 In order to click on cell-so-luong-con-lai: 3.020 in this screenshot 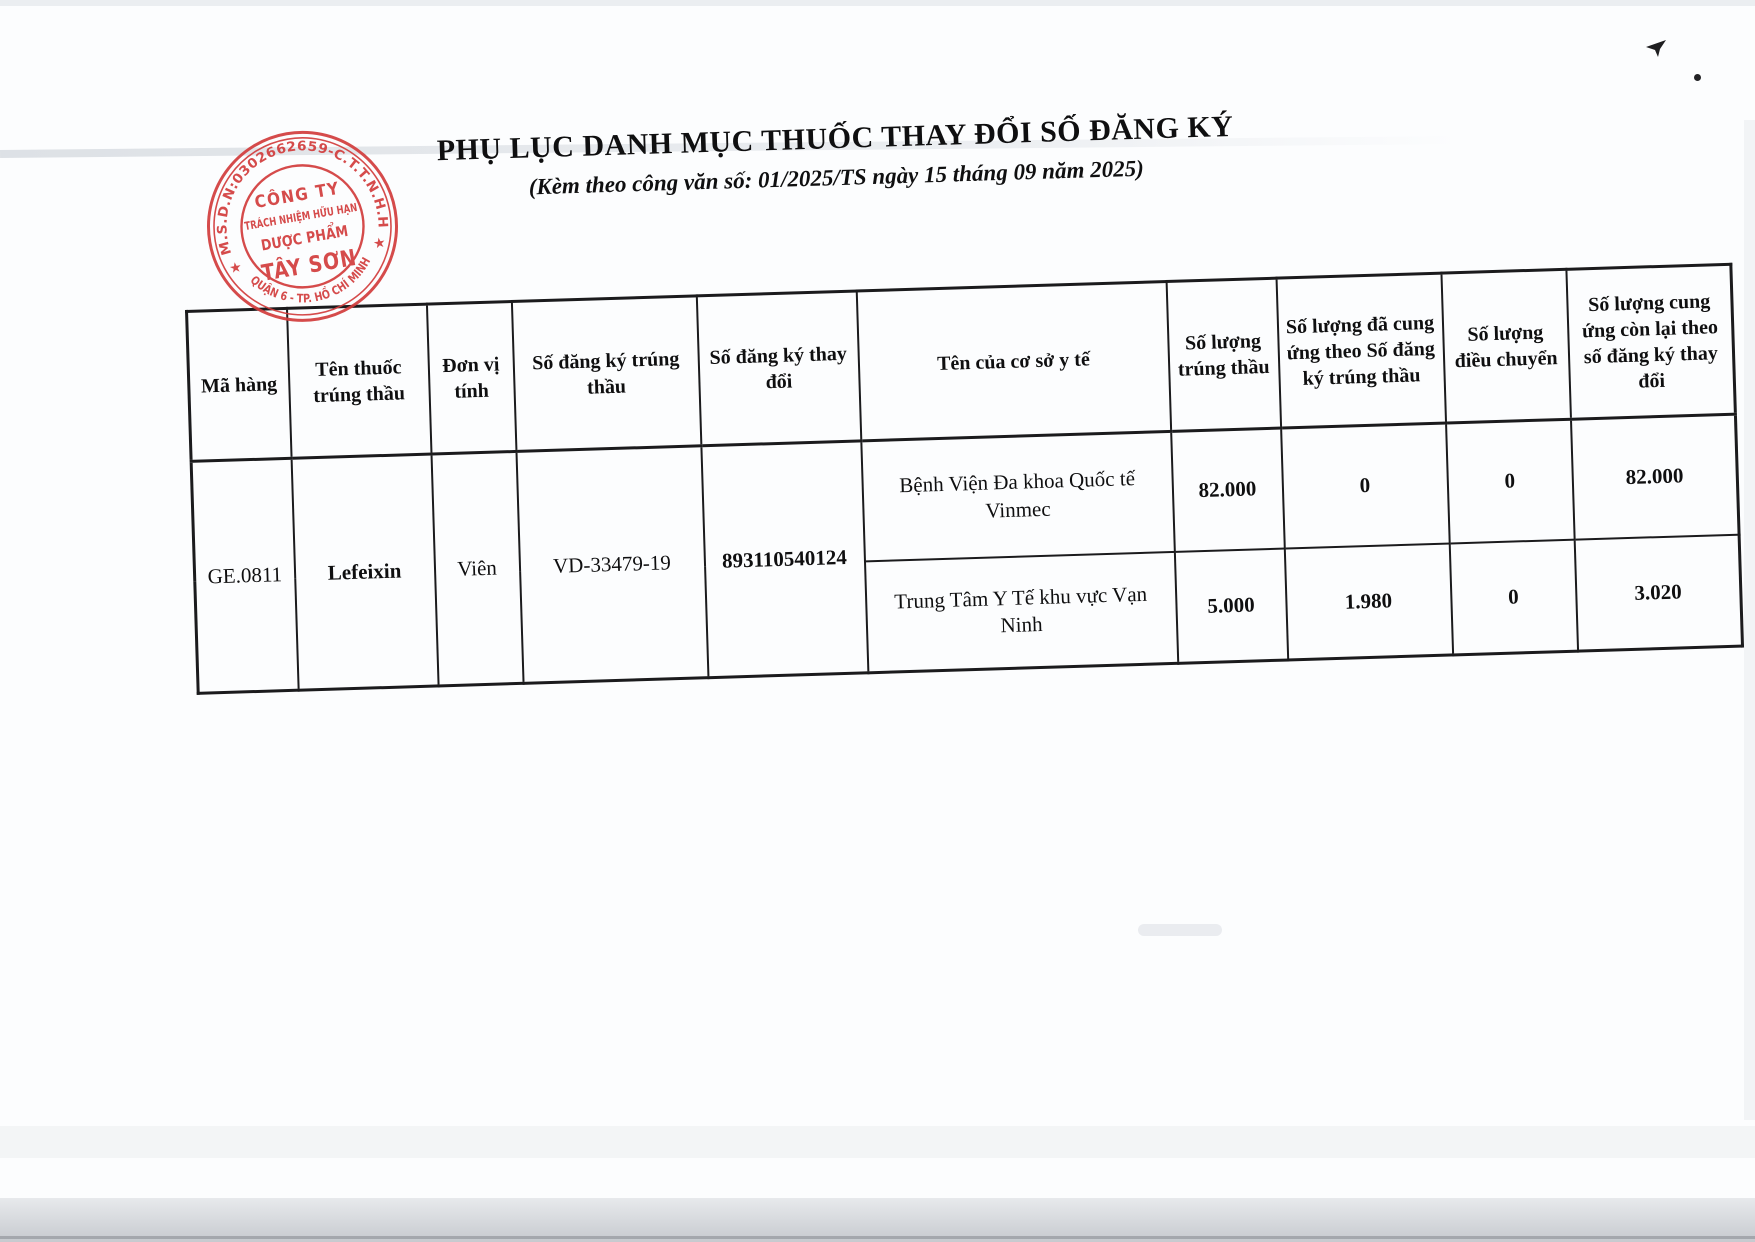, I will do `click(1658, 593)`.